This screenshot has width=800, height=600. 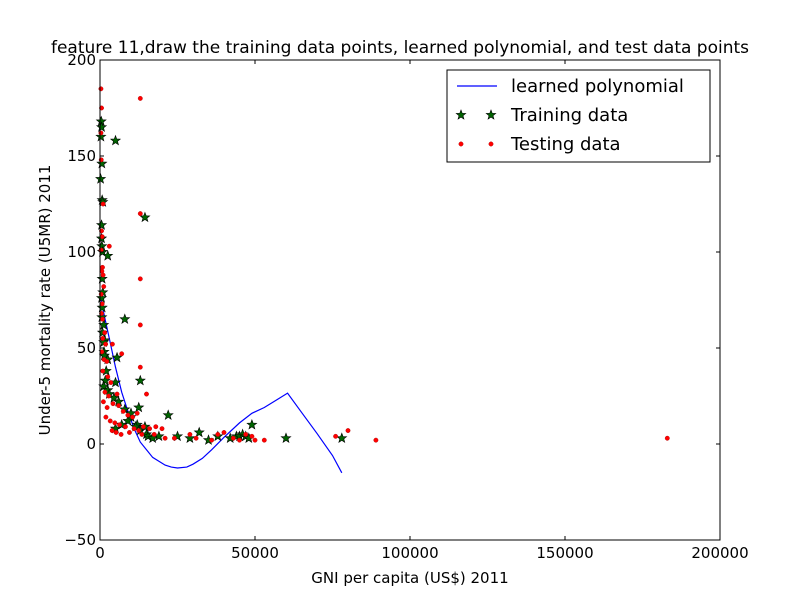 I want to click on y-tick-label: 0, so click(x=91, y=444).